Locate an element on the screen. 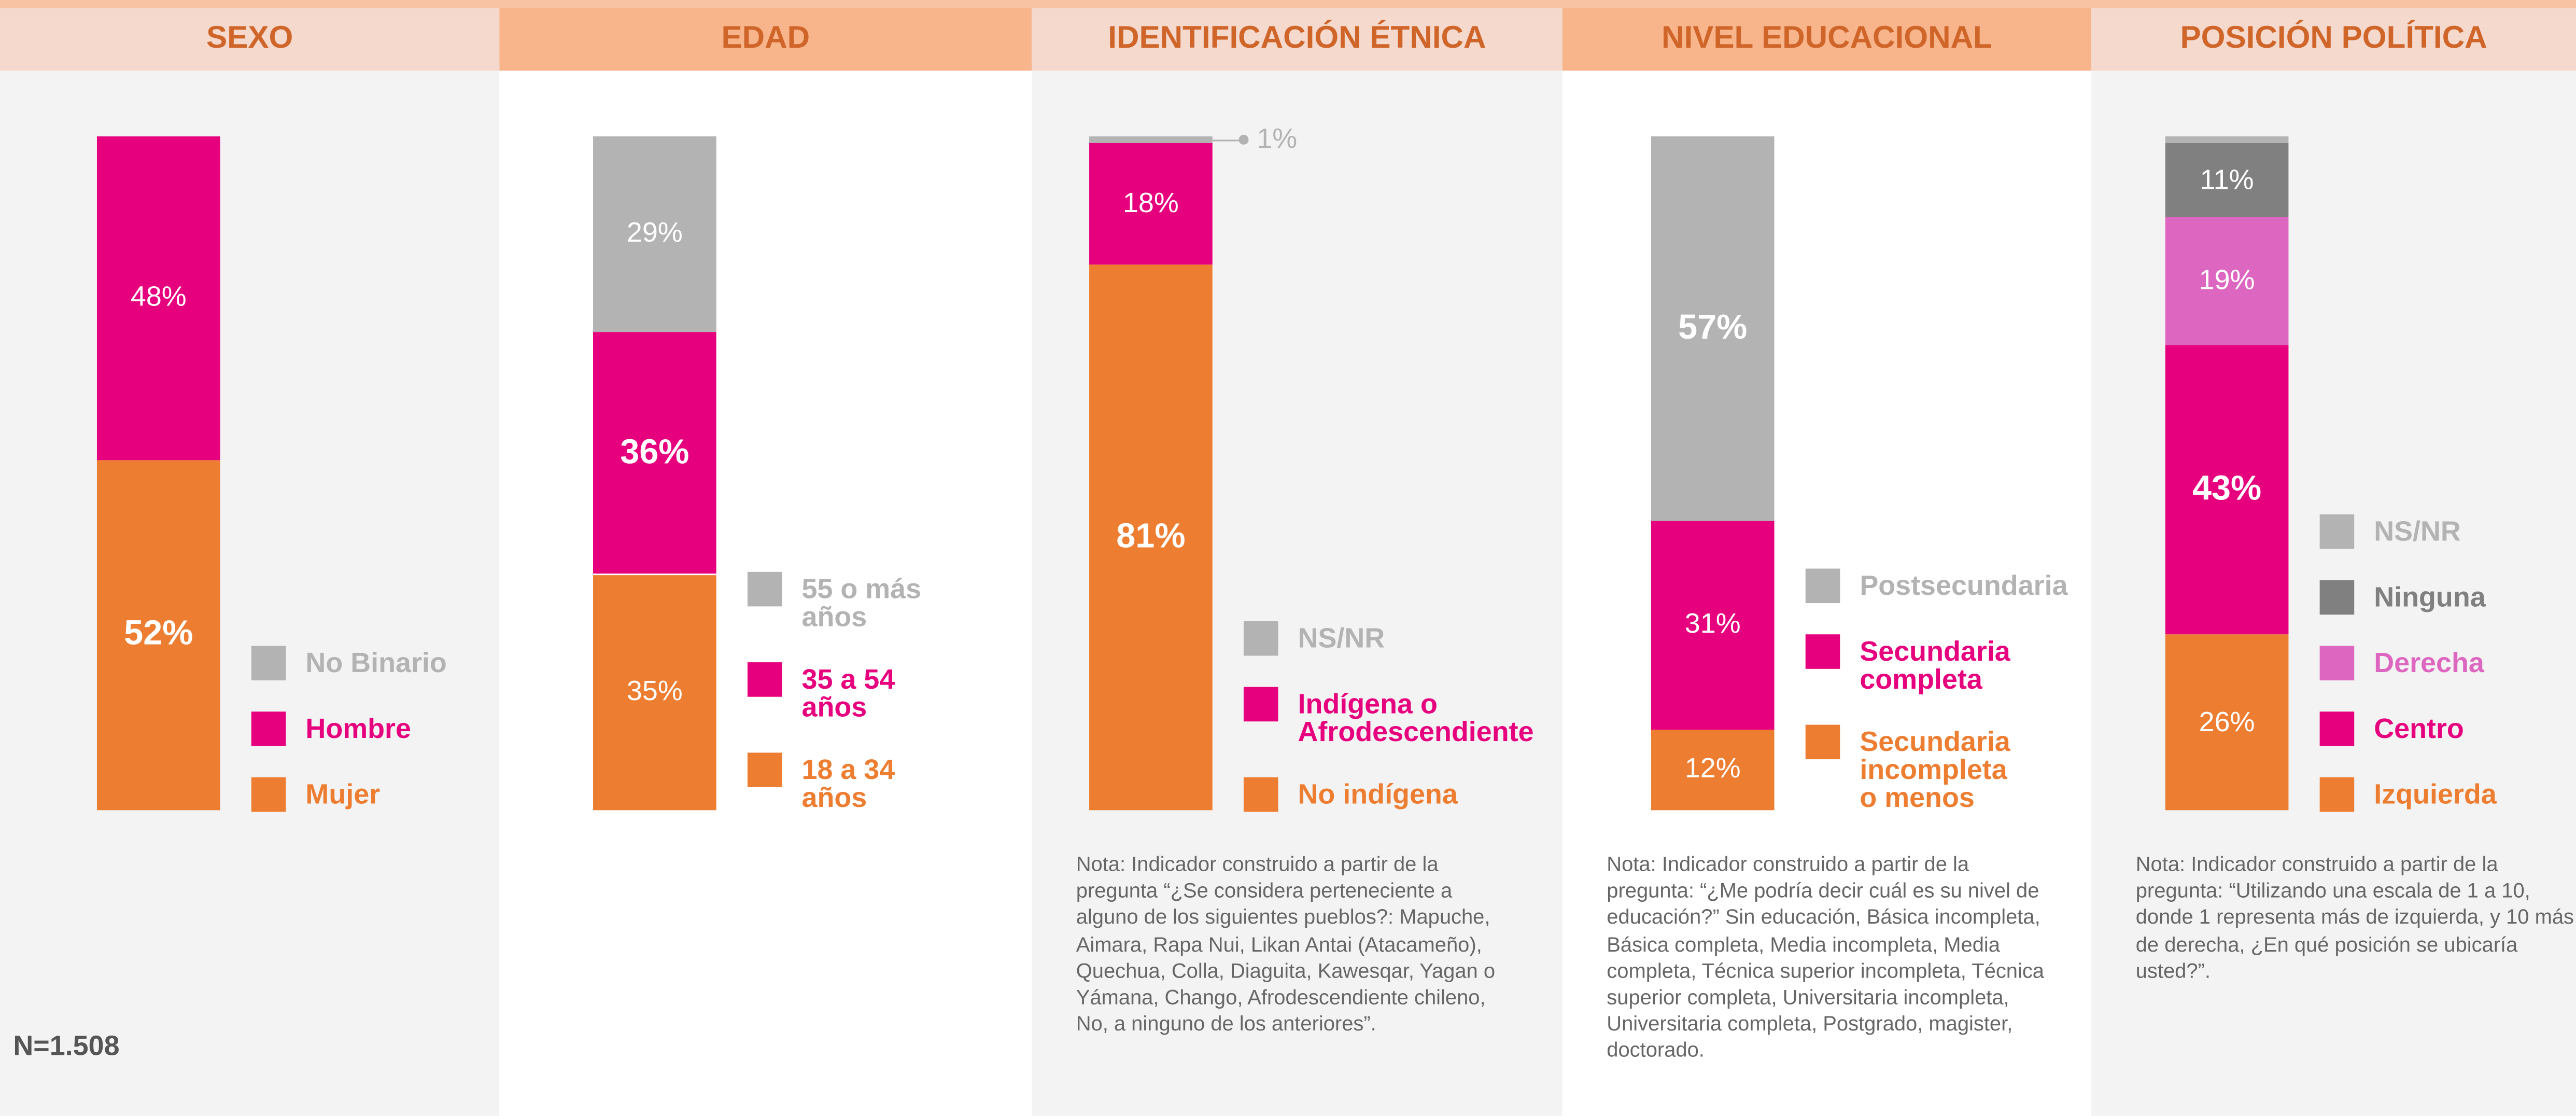 The height and width of the screenshot is (1116, 2576). value-label: 26% is located at coordinates (2227, 721).